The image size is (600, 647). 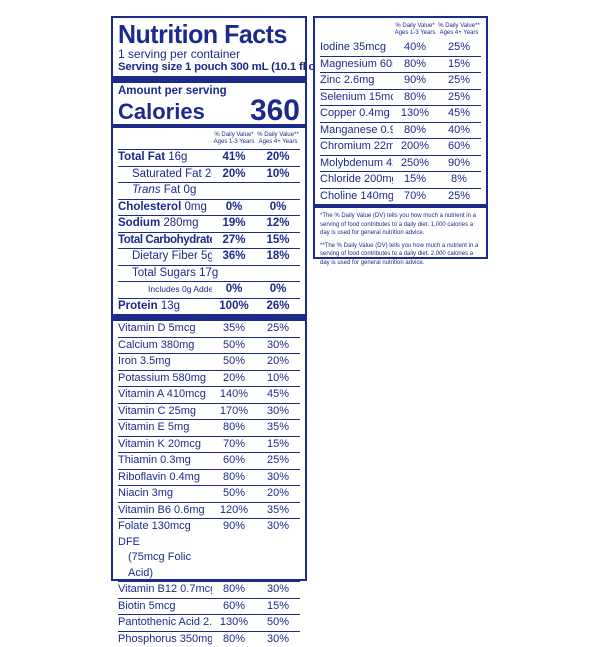 What do you see at coordinates (209, 317) in the screenshot?
I see `thick-divider-vitamins` at bounding box center [209, 317].